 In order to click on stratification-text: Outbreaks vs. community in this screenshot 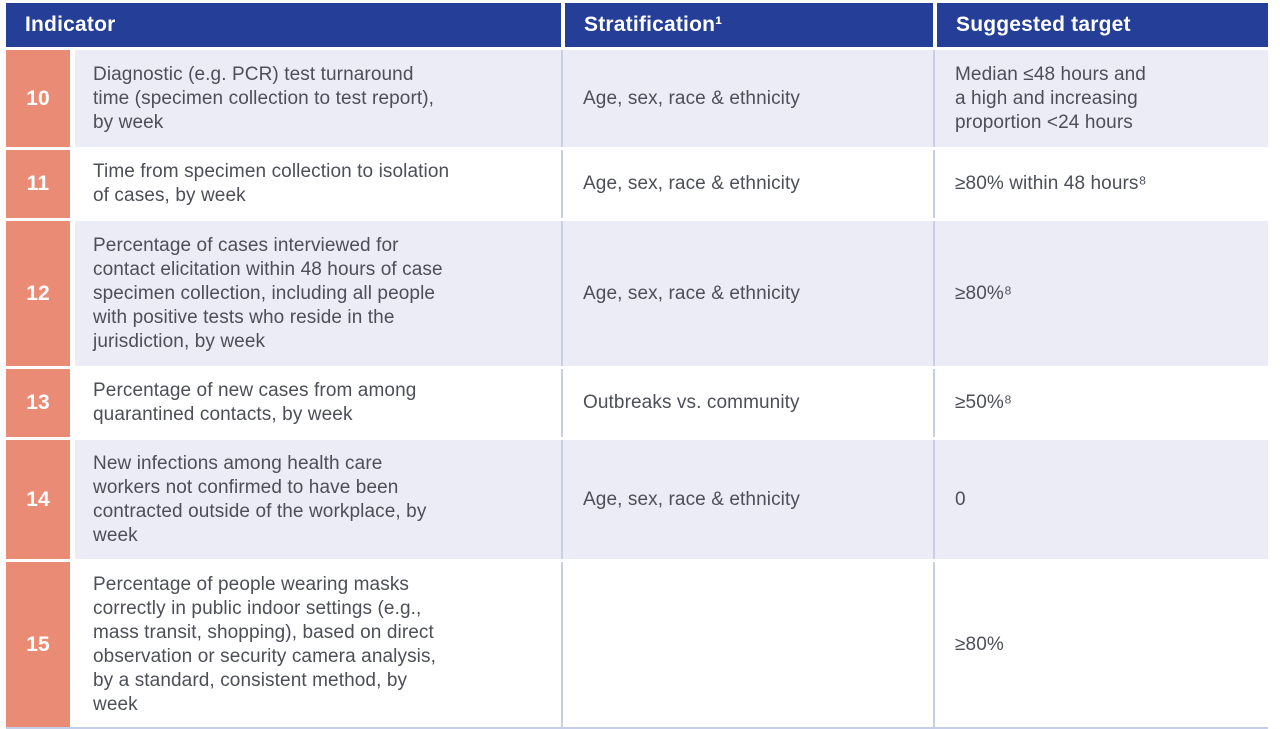, I will do `click(691, 402)`.